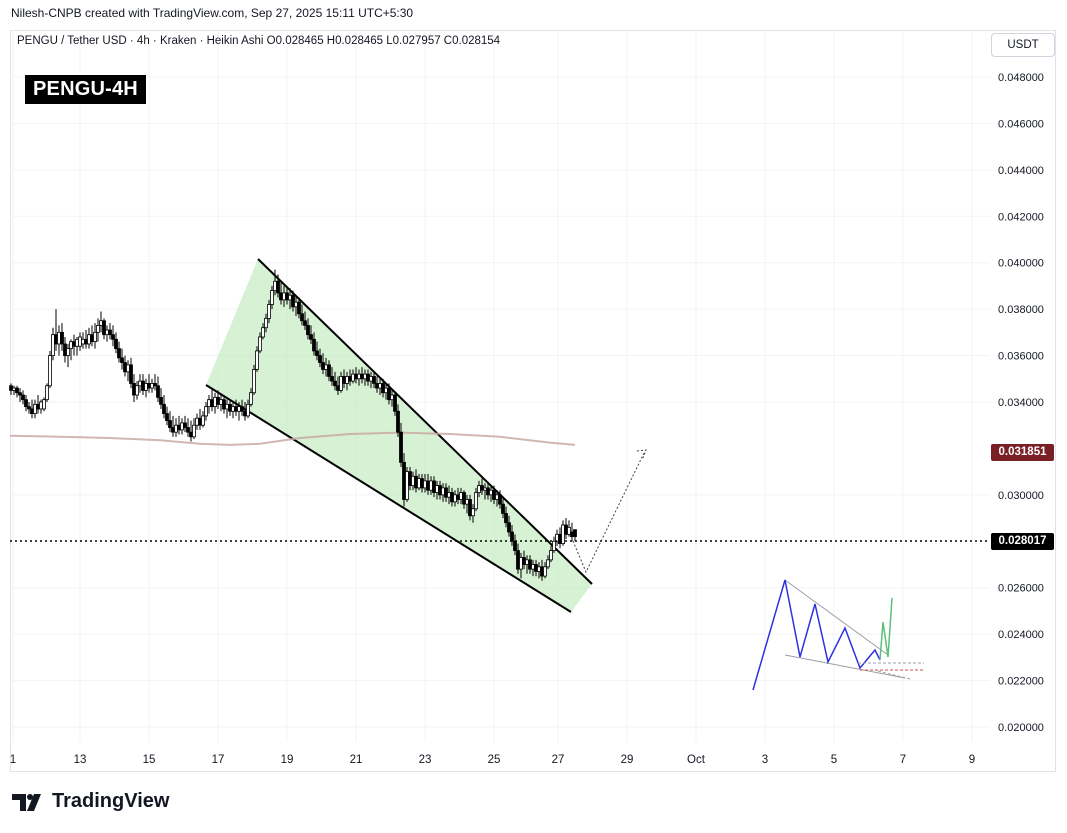 The height and width of the screenshot is (833, 1067). What do you see at coordinates (90, 801) in the screenshot?
I see `tradingview-logo: TradingView` at bounding box center [90, 801].